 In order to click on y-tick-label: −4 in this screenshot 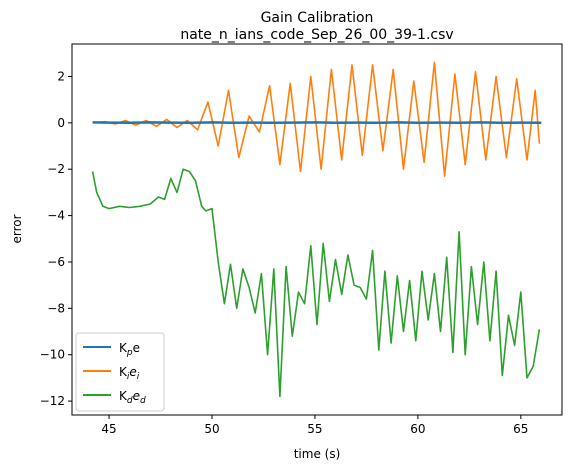, I will do `click(56, 216)`.